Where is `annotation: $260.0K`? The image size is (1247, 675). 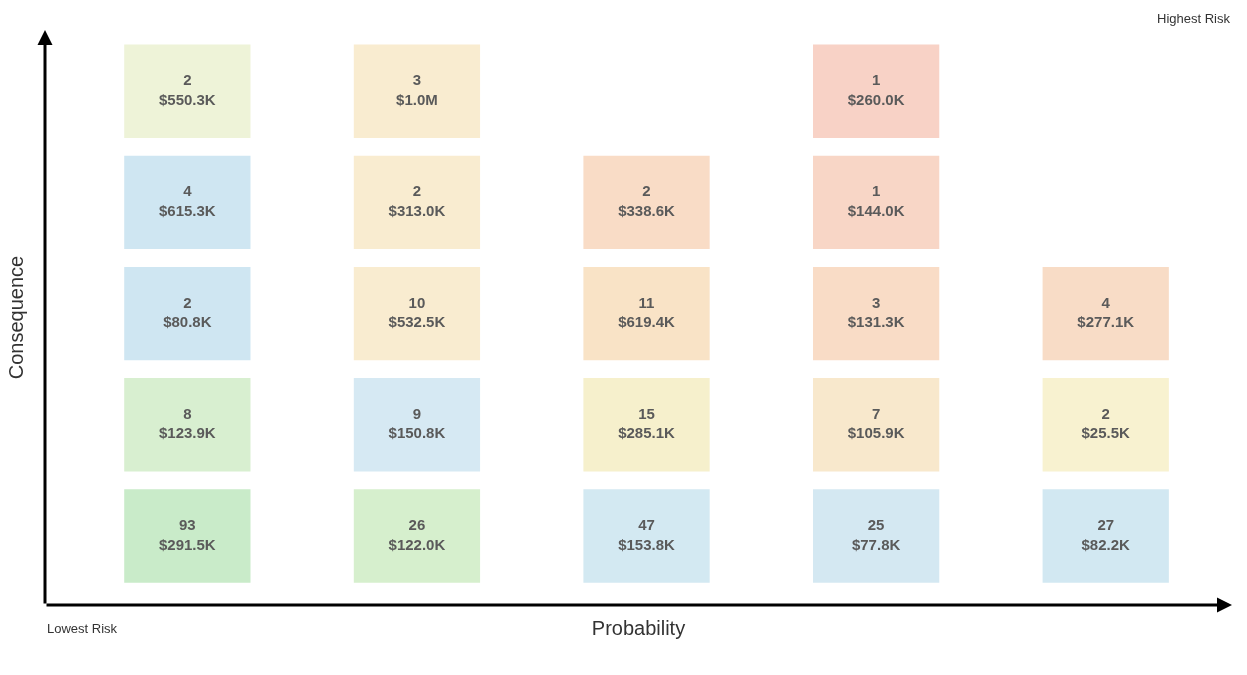
annotation: $260.0K is located at coordinates (876, 99).